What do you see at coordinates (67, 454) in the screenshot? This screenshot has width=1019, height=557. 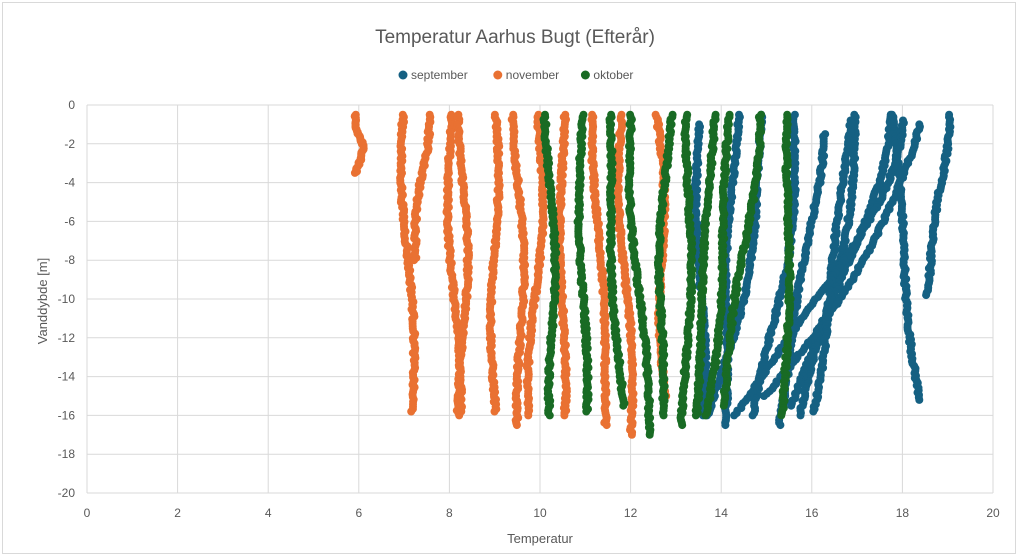 I see `y-tick-label: -18` at bounding box center [67, 454].